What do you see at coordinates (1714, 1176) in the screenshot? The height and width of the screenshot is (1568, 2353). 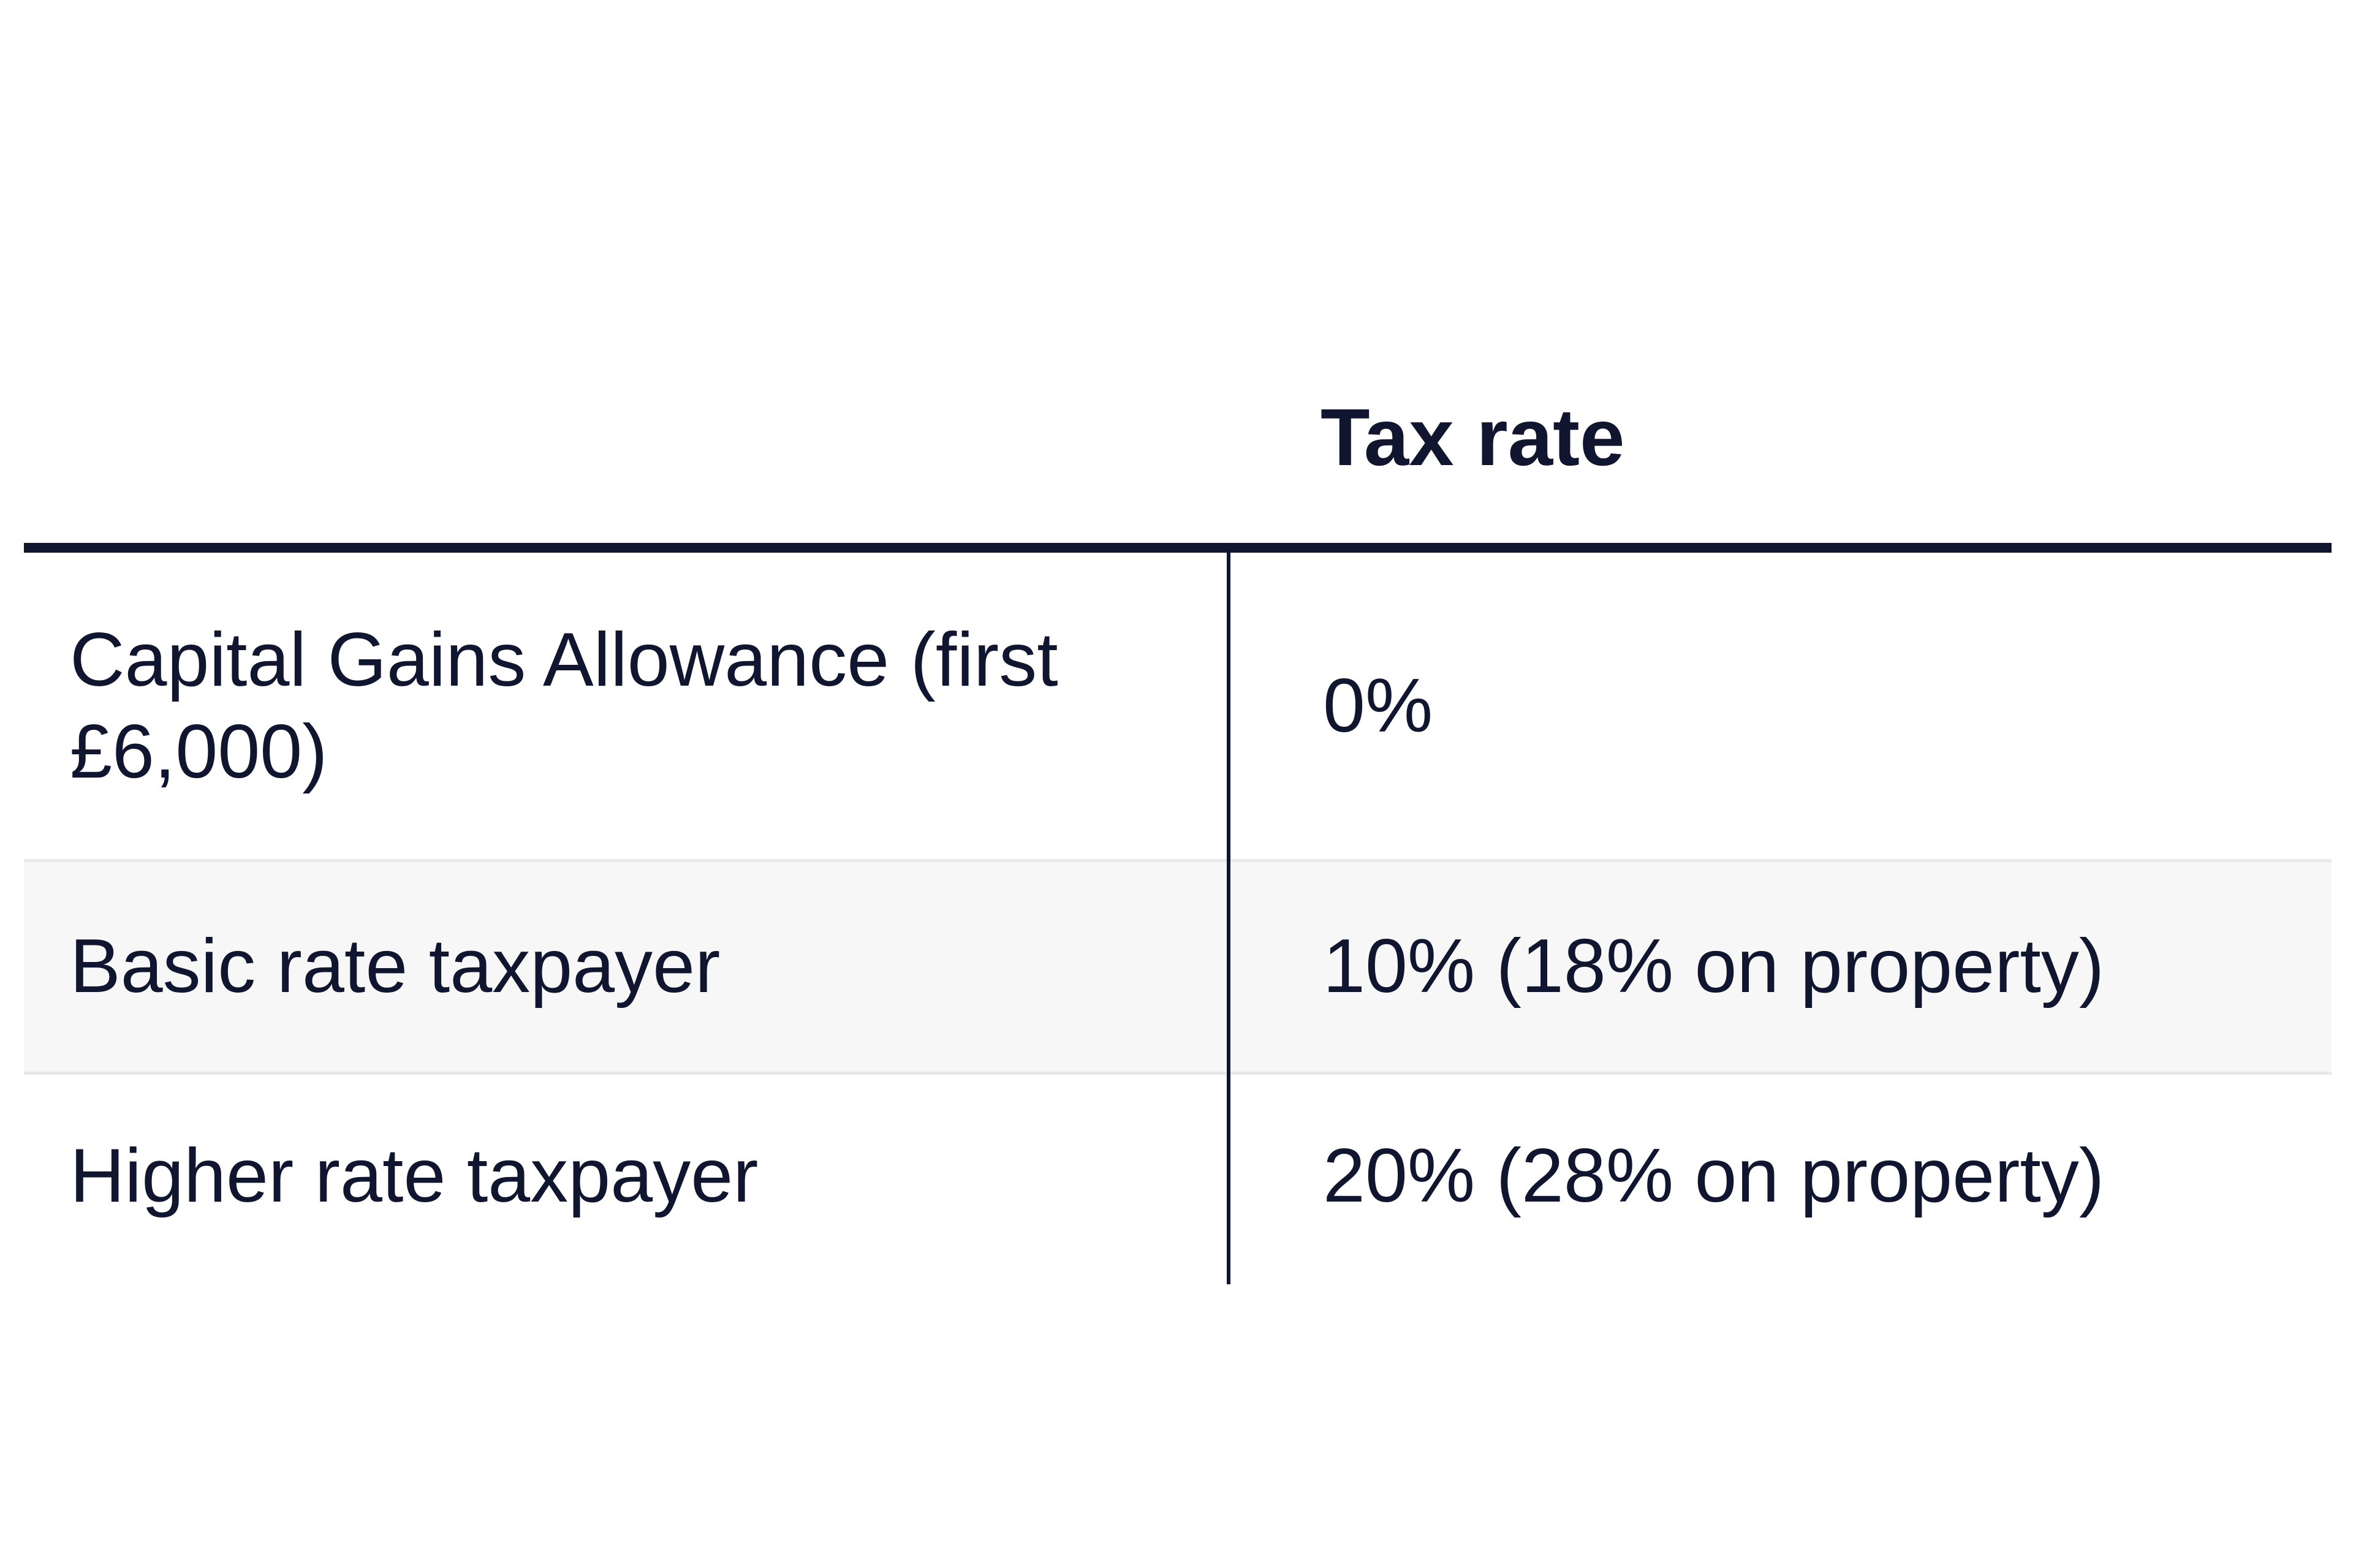 I see `row-value-higher-rate: 20% (28% on property)` at bounding box center [1714, 1176].